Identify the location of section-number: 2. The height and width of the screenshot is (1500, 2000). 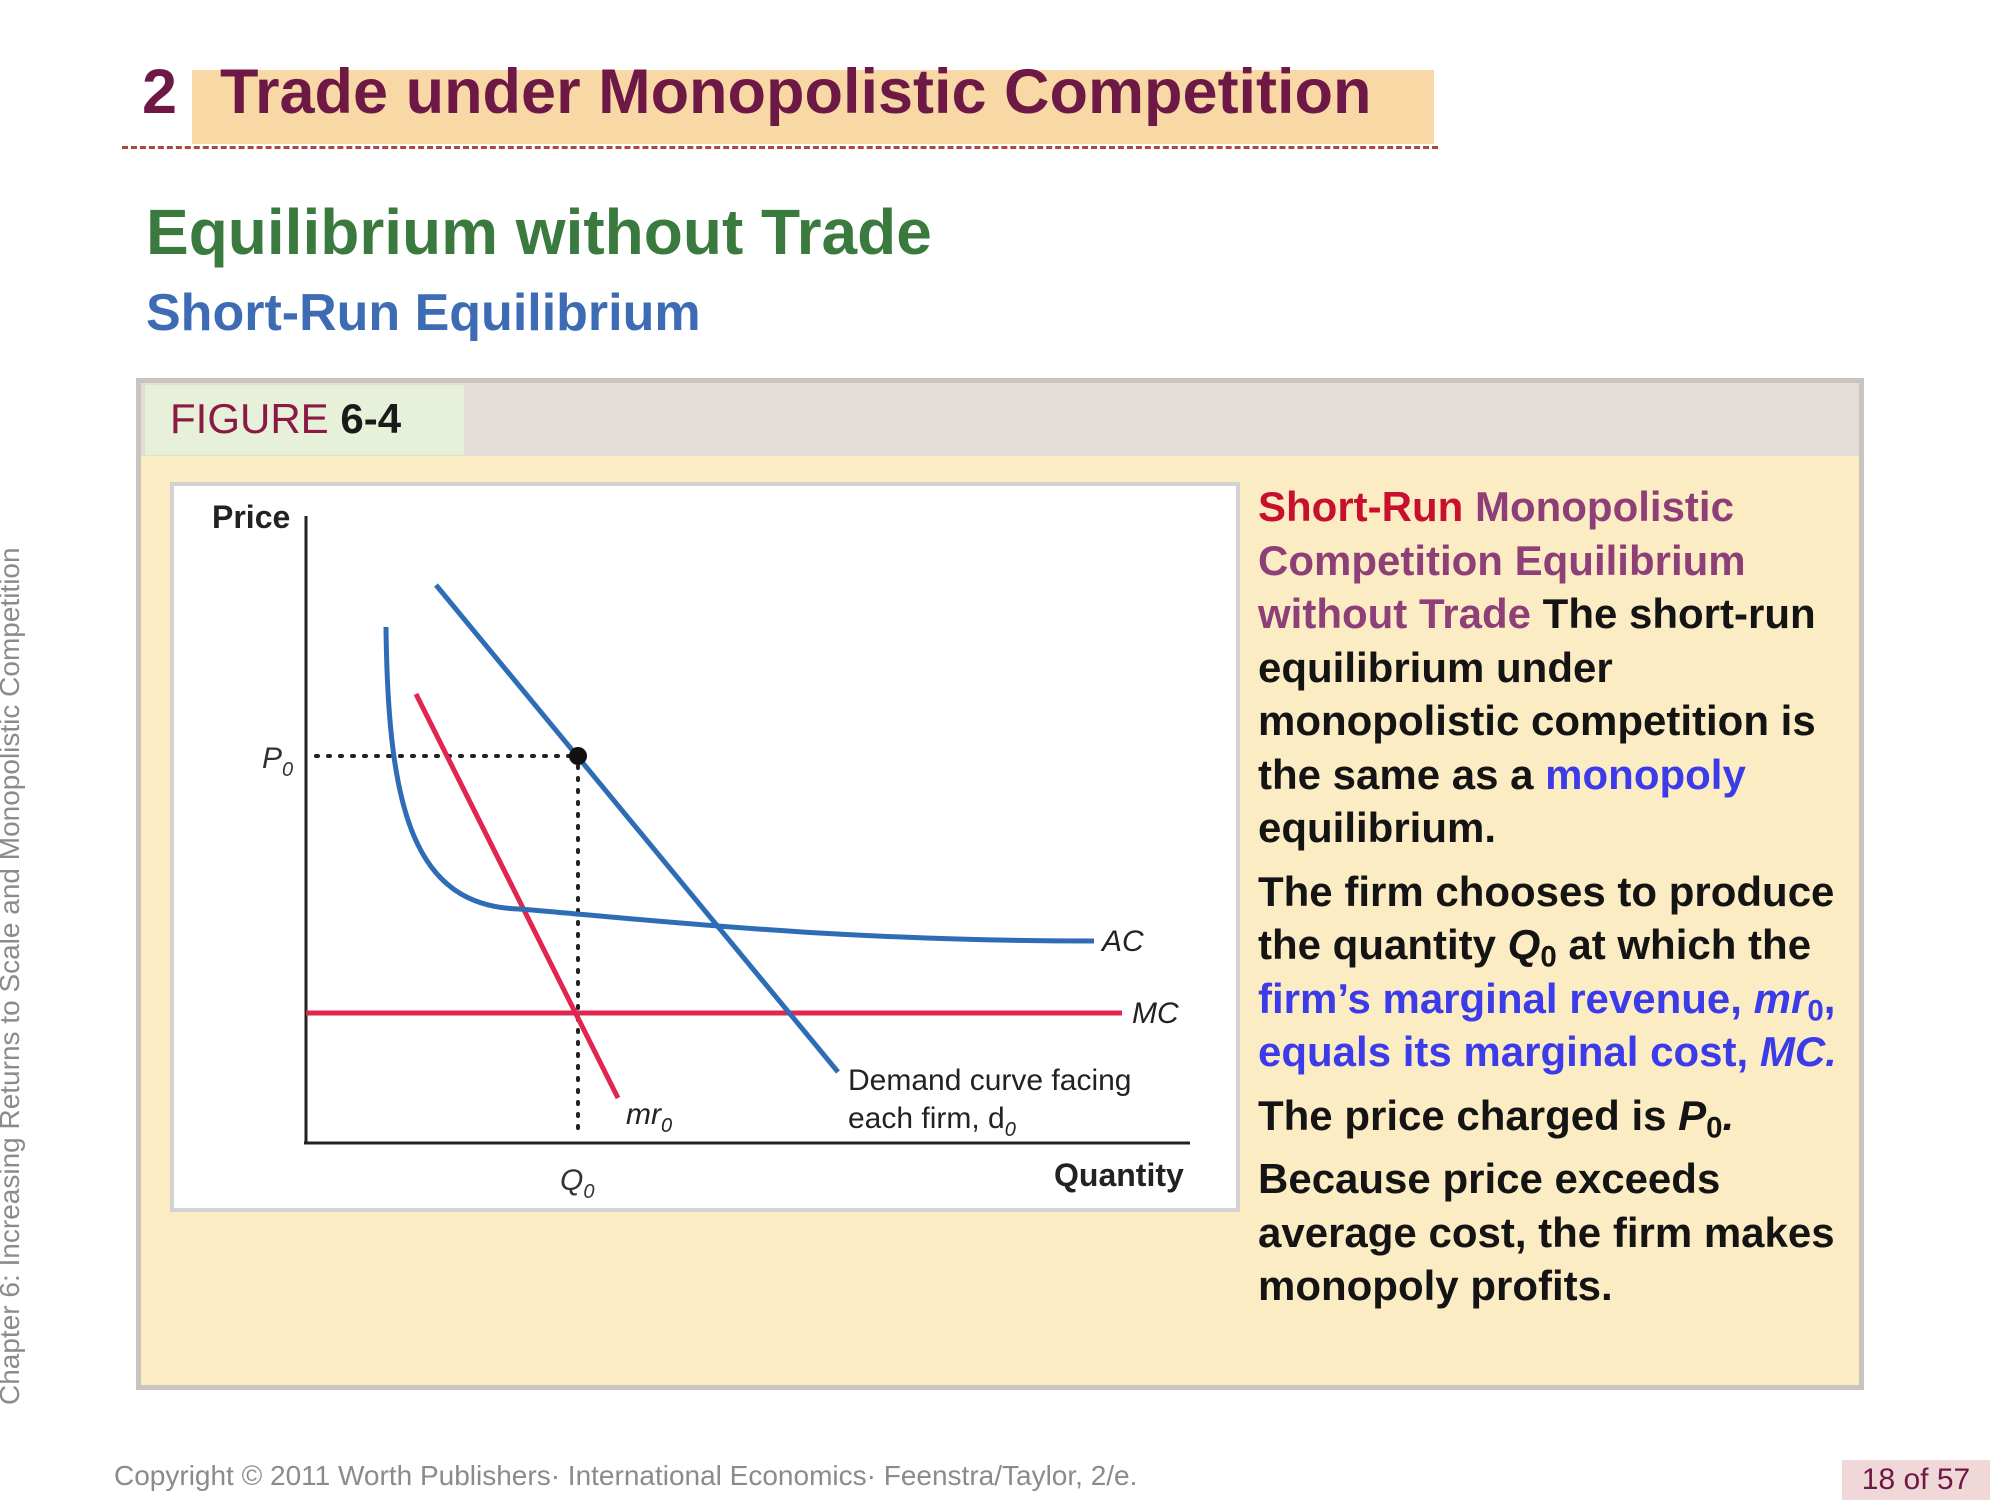
(160, 92).